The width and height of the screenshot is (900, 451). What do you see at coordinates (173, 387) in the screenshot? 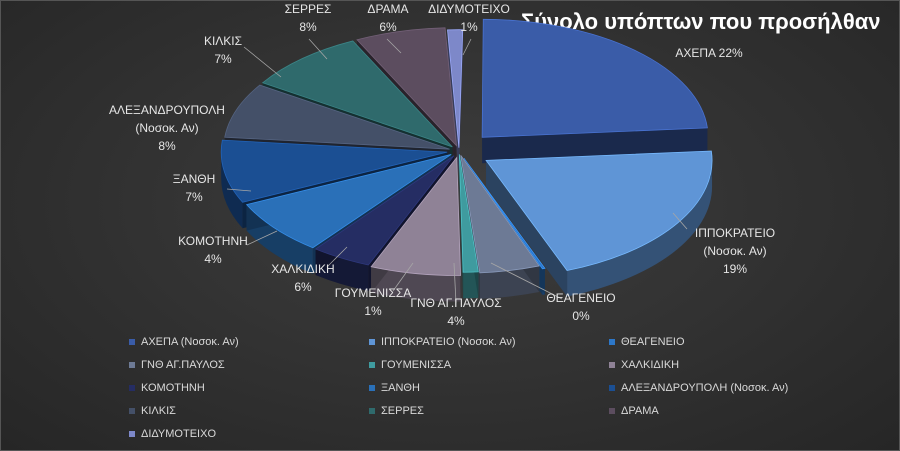
I see `legend-label: ΚΟΜΟΤΗΝΗ` at bounding box center [173, 387].